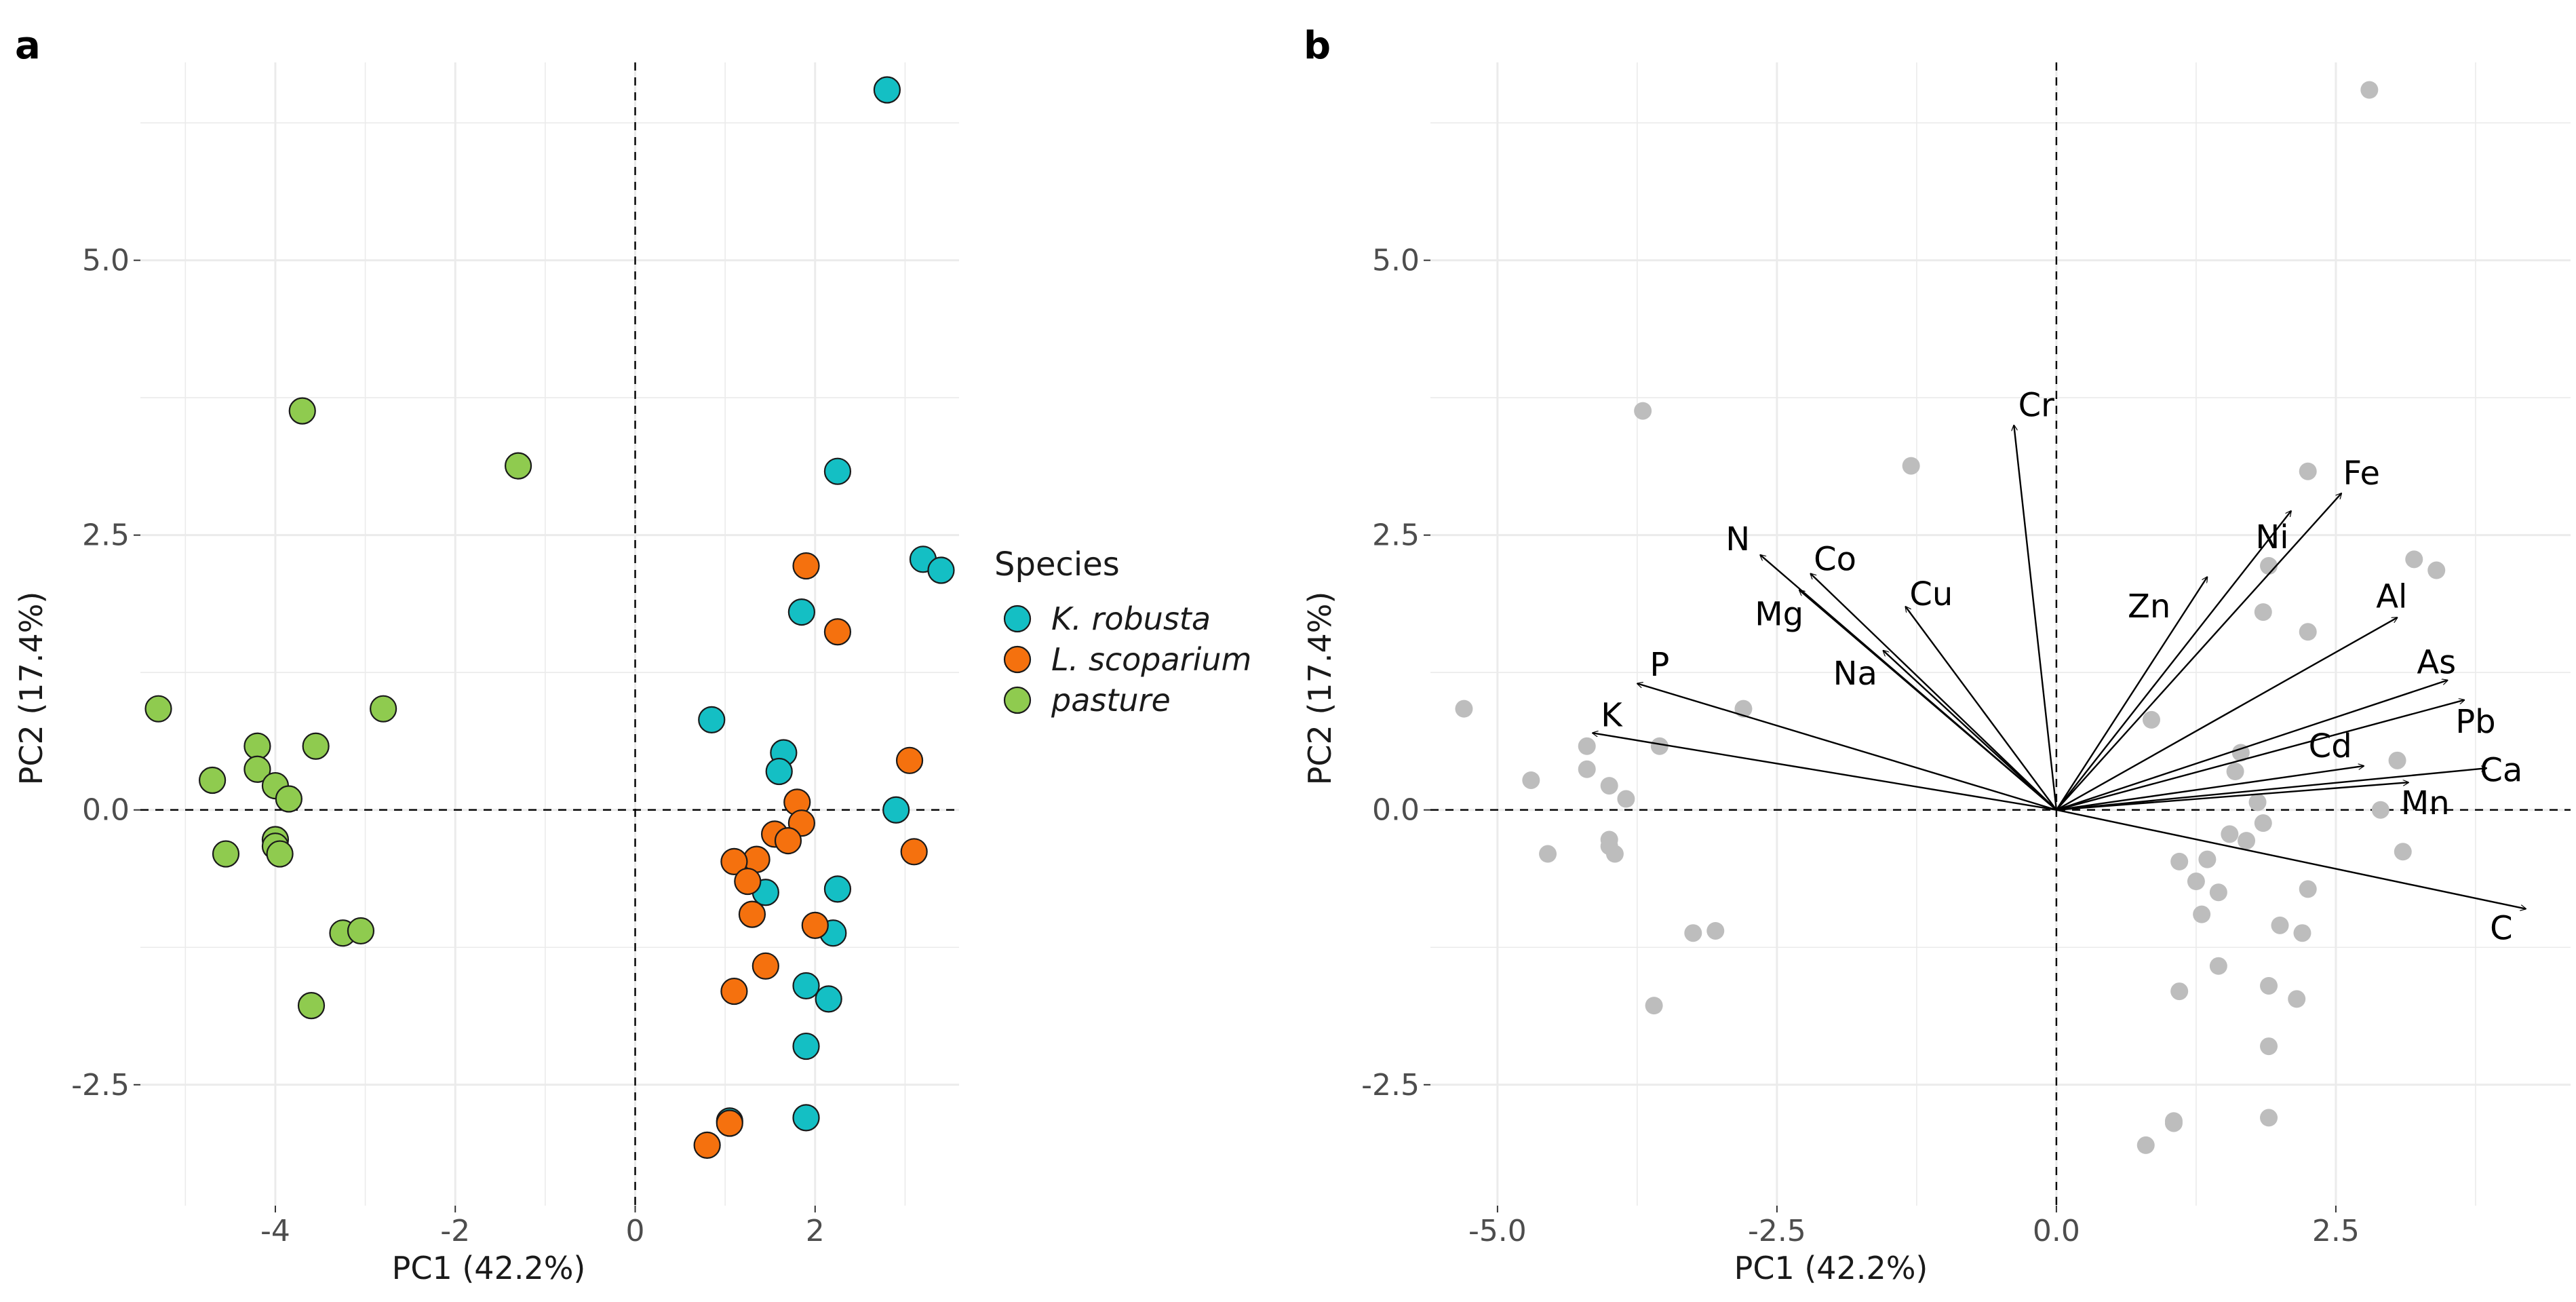 This screenshot has width=2576, height=1302. Describe the element at coordinates (2131, 694) in the screenshot. I see `vector-arrow-zn` at that location.